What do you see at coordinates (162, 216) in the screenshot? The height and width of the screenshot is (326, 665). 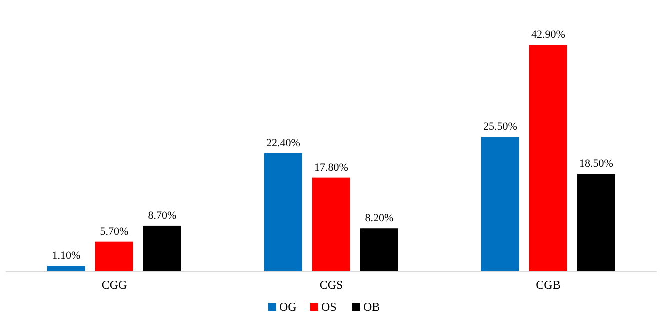 I see `data-label: 8.70%` at bounding box center [162, 216].